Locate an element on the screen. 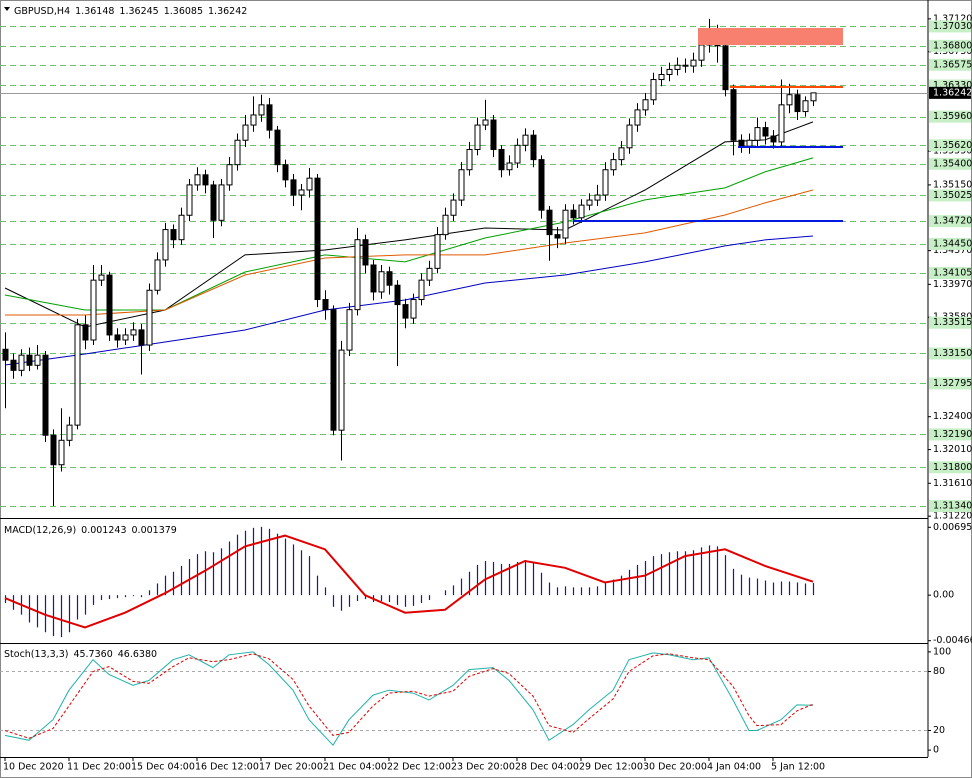 The width and height of the screenshot is (972, 778). x-tick-label: 30 Dec 20:00 is located at coordinates (675, 767).